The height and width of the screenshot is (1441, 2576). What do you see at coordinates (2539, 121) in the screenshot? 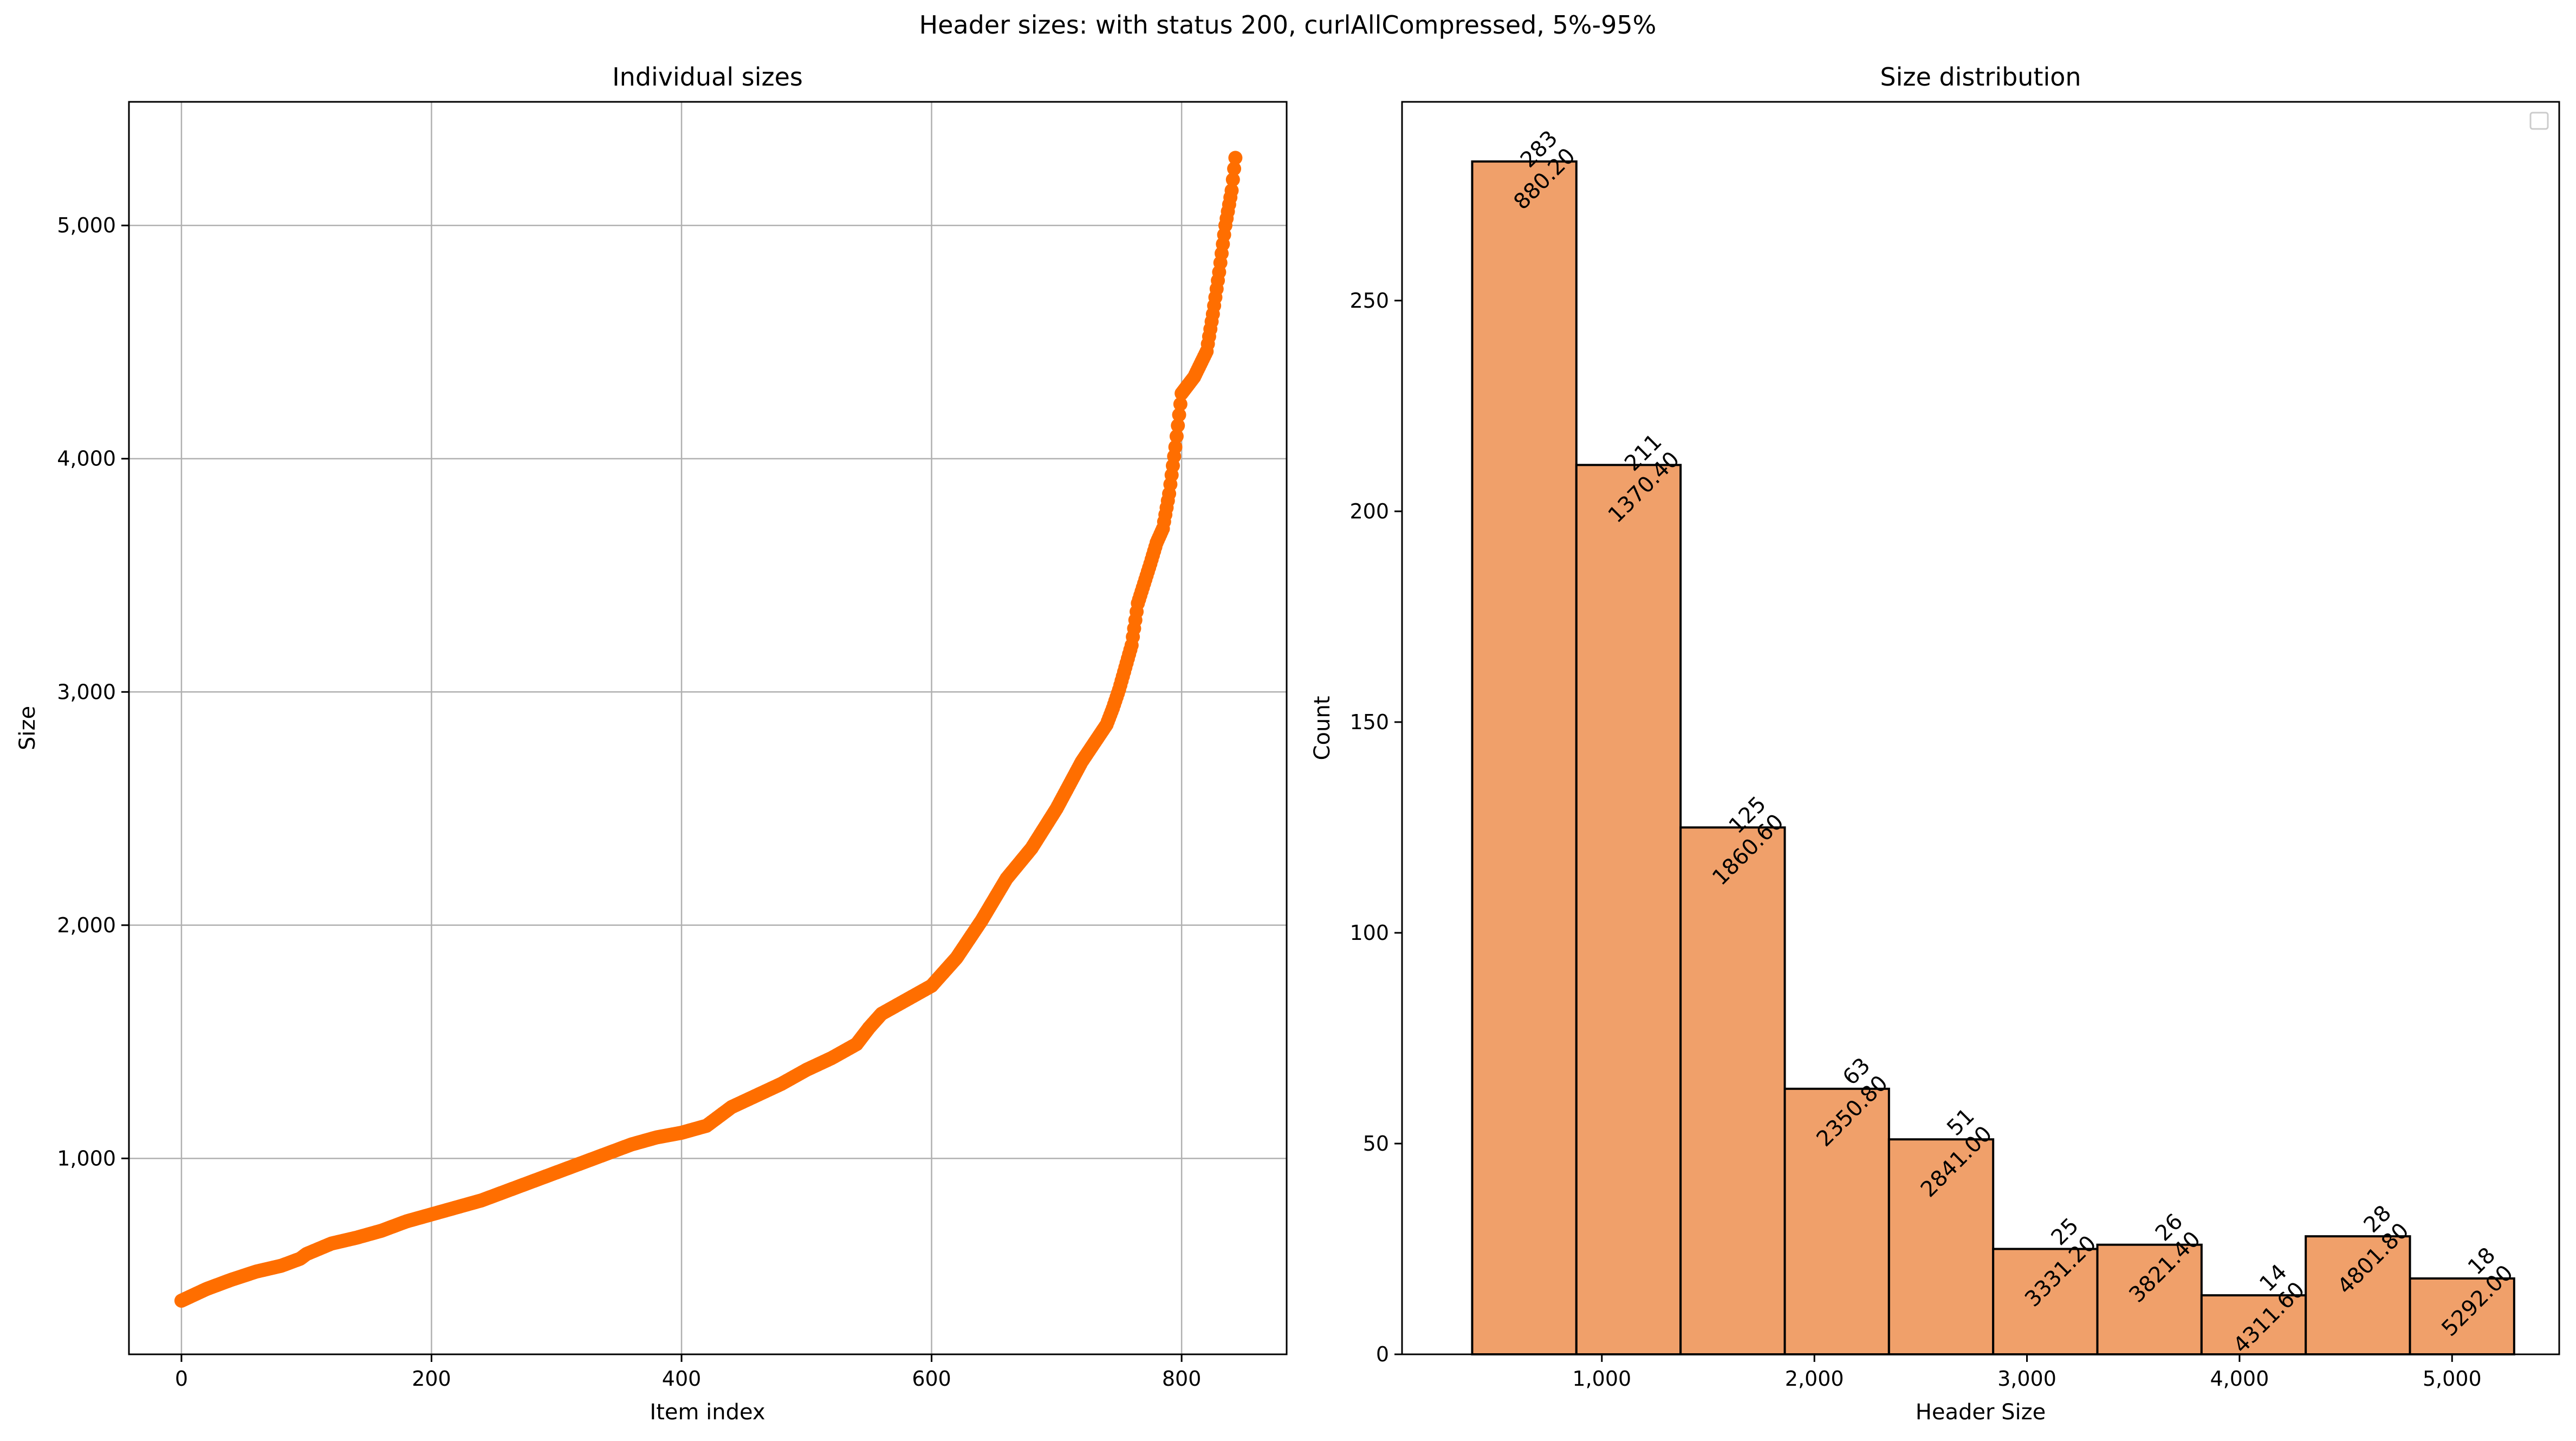
I see `histogram-empty-legend` at bounding box center [2539, 121].